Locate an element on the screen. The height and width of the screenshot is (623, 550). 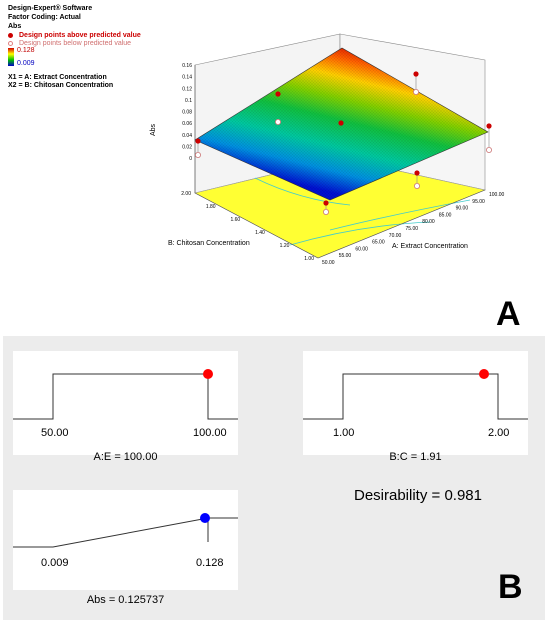
software-label: Design-Expert® Software is located at coordinates (50, 8).